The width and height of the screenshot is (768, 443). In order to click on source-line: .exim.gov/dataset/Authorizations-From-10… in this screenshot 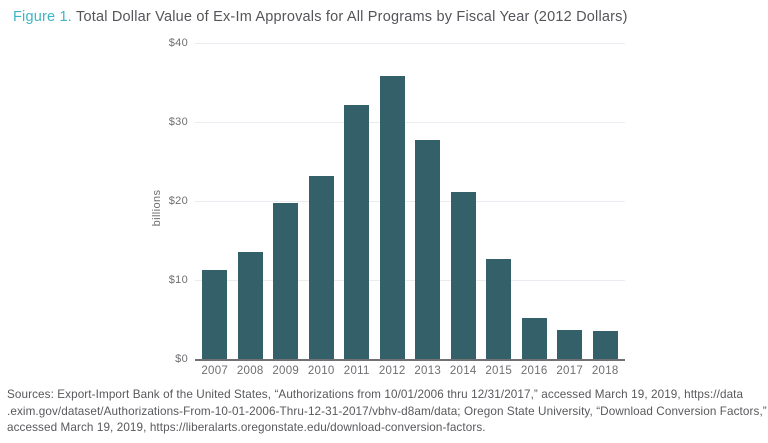, I will do `click(387, 411)`.